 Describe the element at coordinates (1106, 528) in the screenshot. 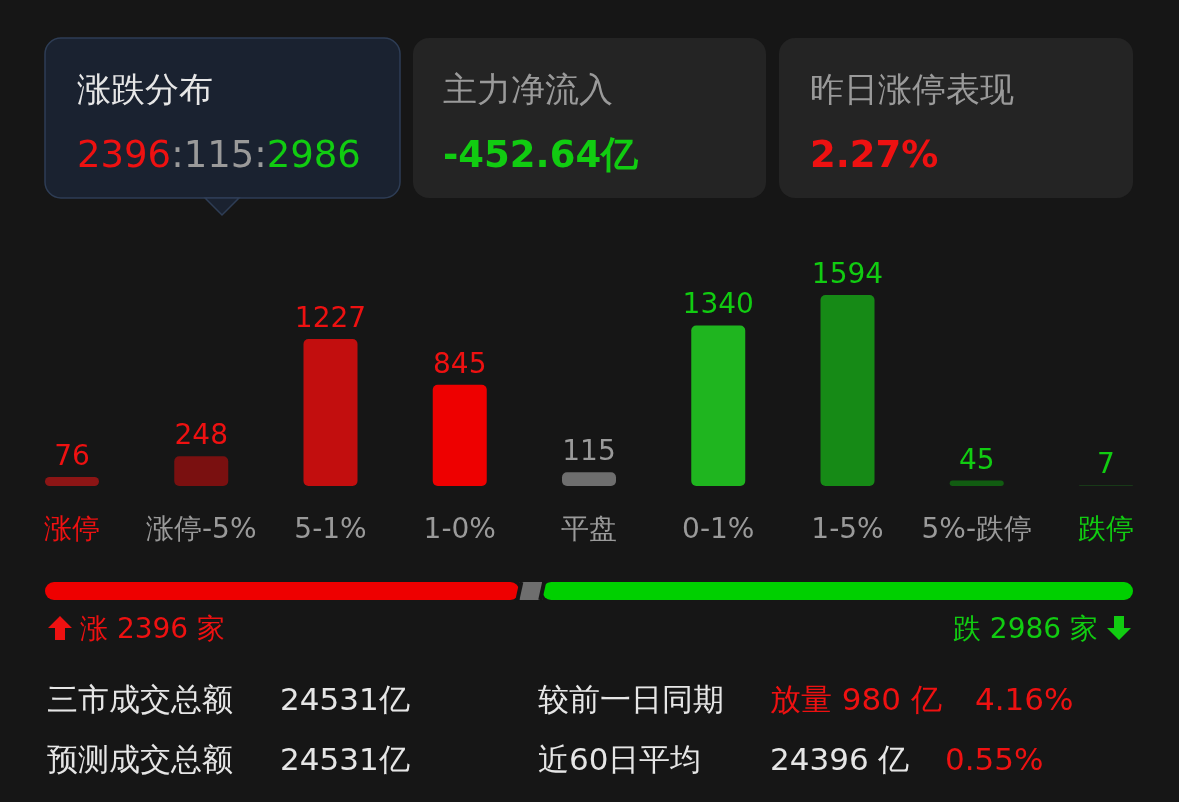

I see `x-tick-label: 跌停` at that location.